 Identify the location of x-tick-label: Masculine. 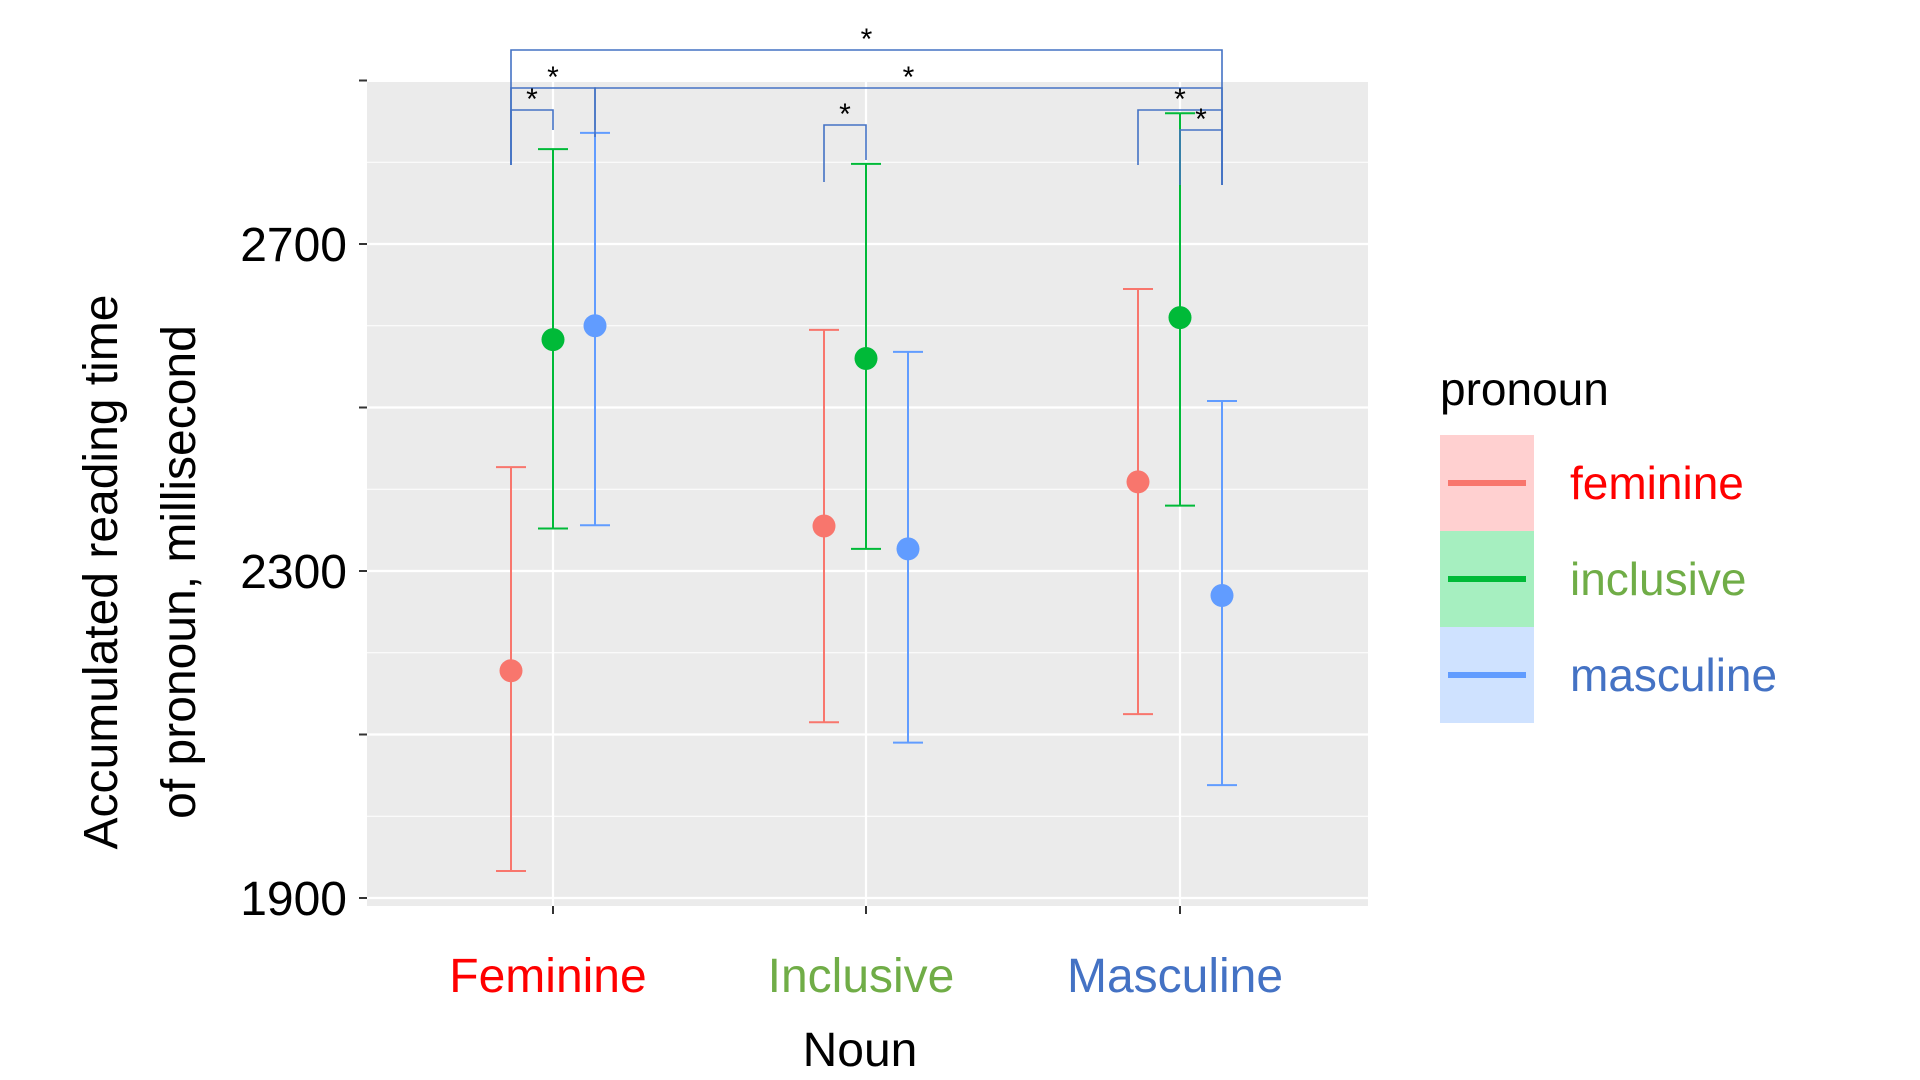
(1175, 976).